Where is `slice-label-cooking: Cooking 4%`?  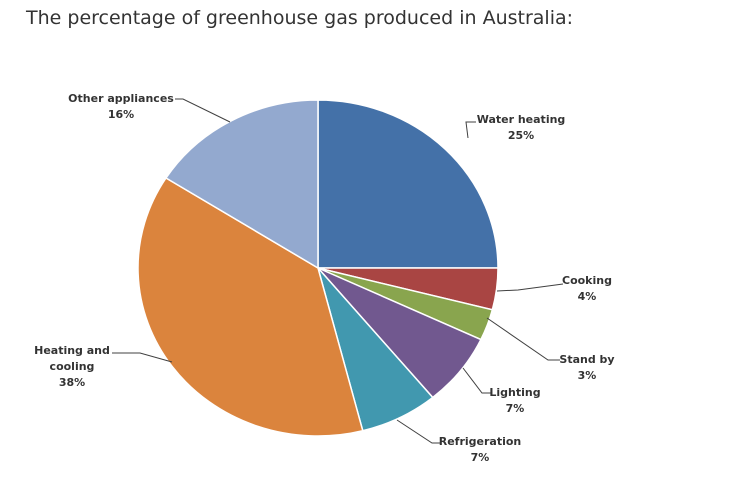
slice-label-cooking: Cooking 4% is located at coordinates (587, 288).